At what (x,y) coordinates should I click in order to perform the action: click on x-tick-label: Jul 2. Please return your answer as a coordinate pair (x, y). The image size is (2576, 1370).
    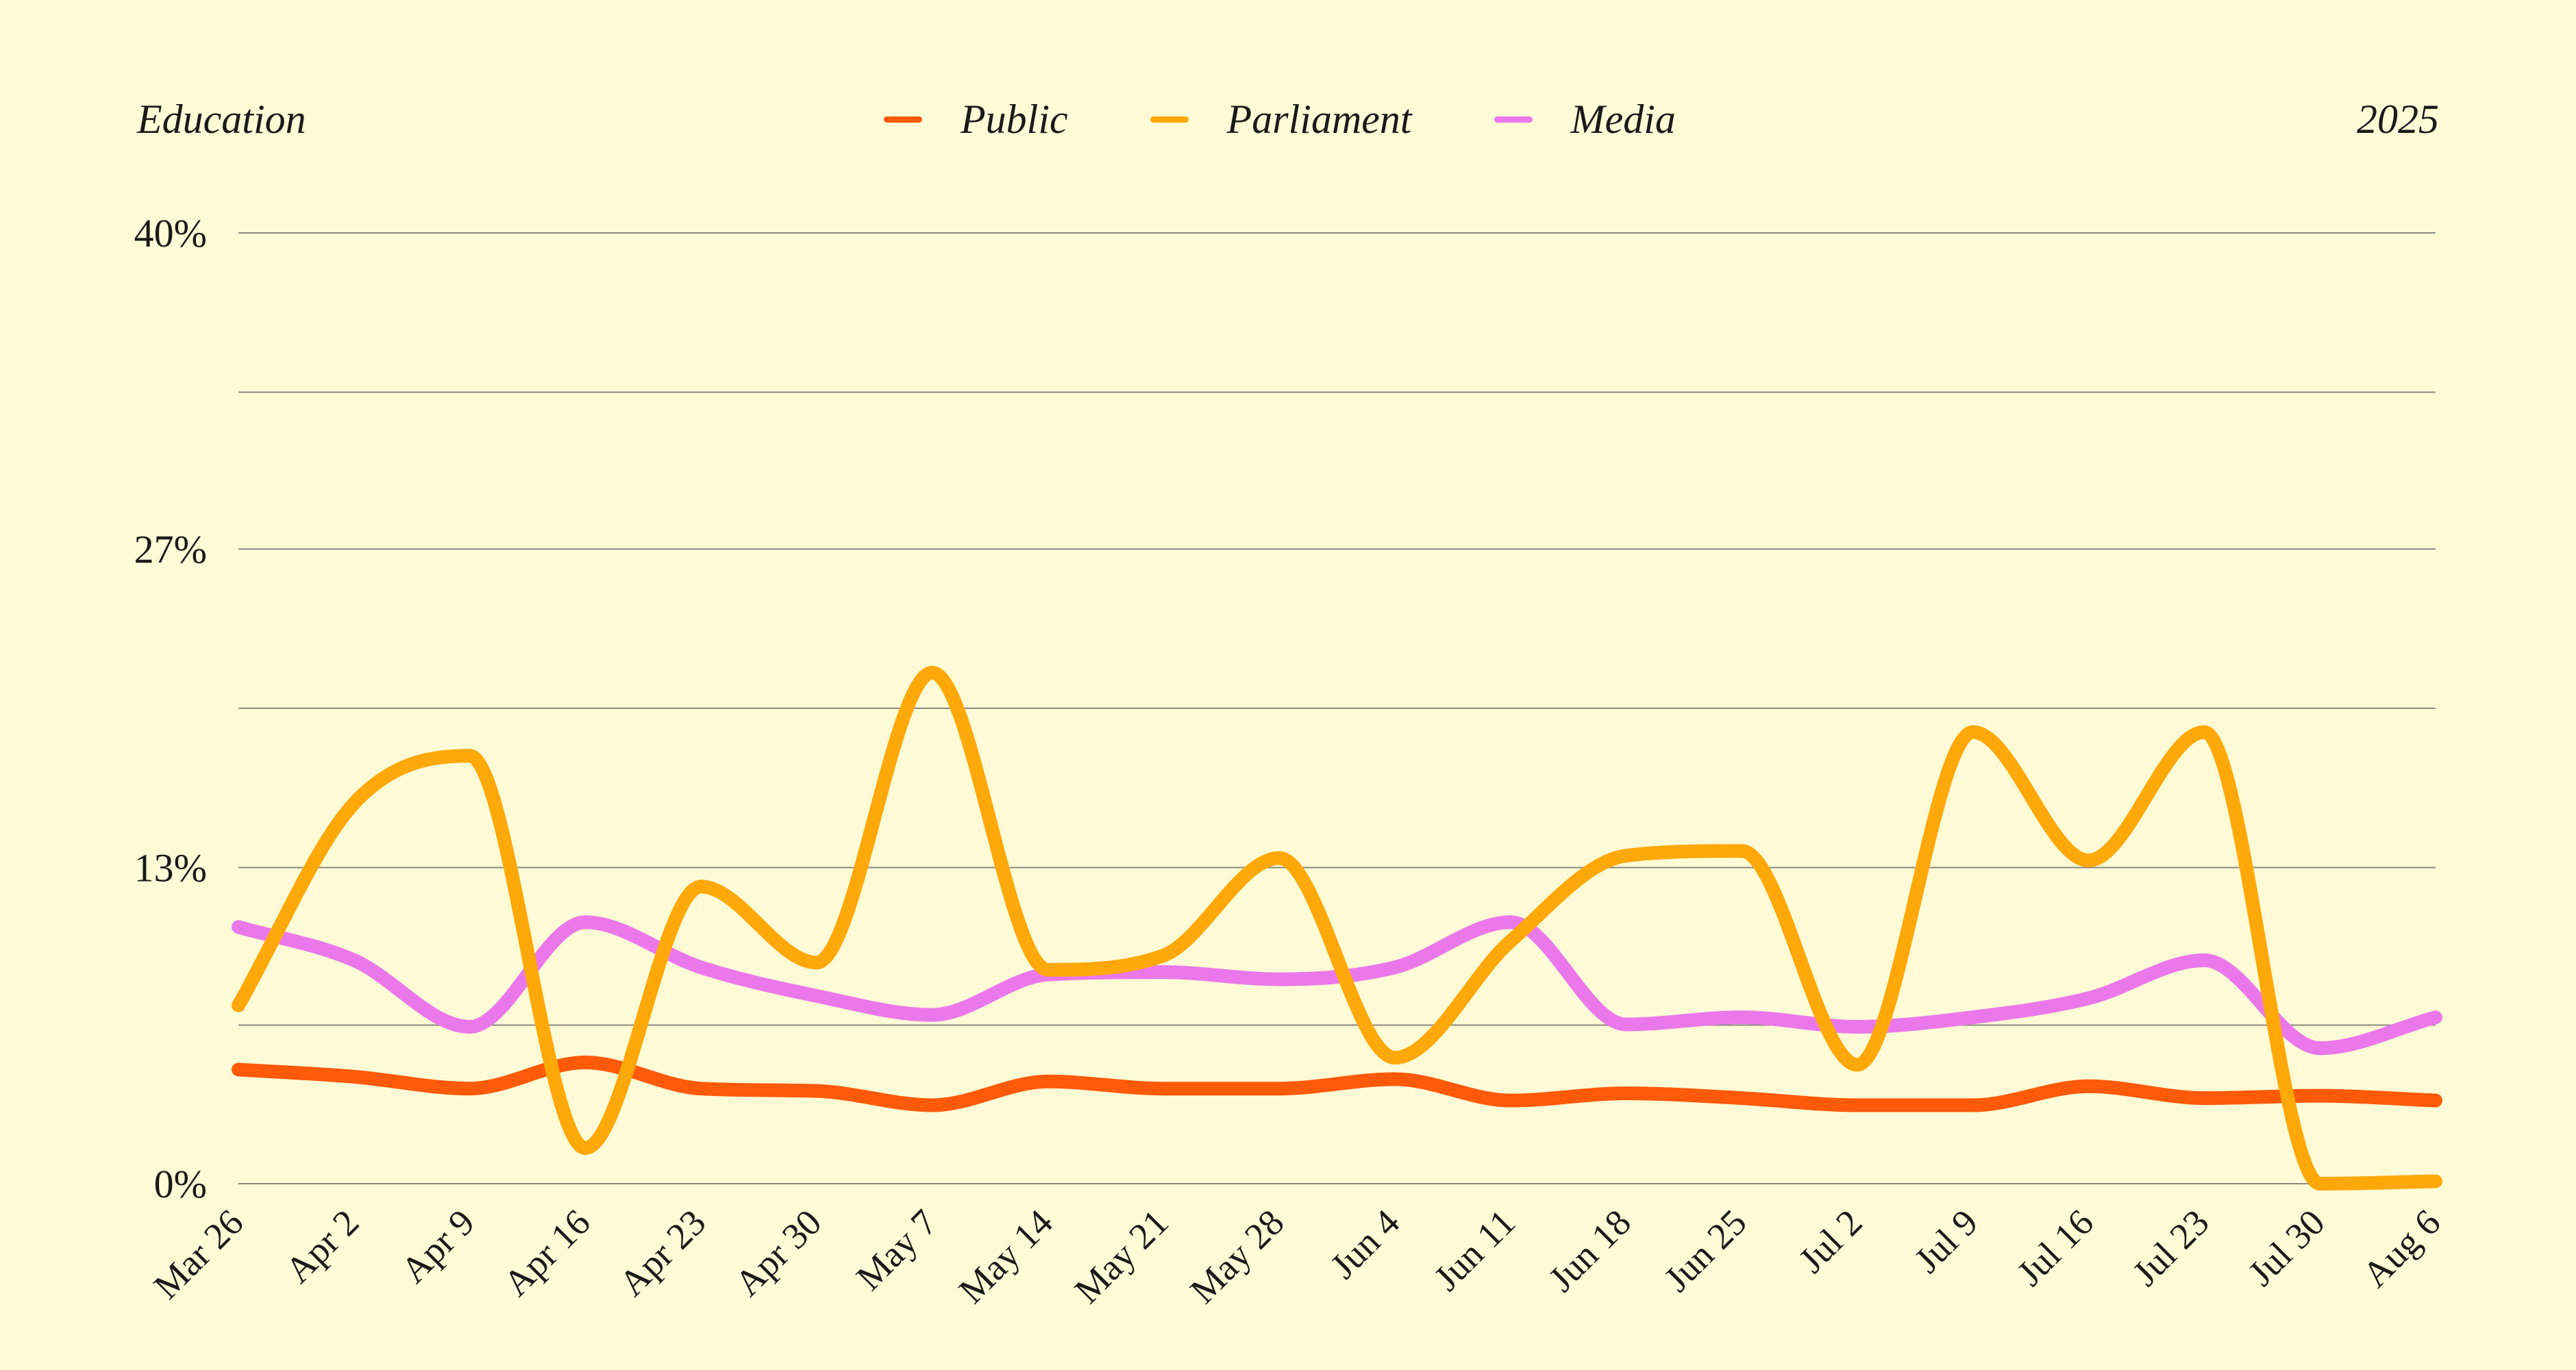
    Looking at the image, I should click on (1830, 1241).